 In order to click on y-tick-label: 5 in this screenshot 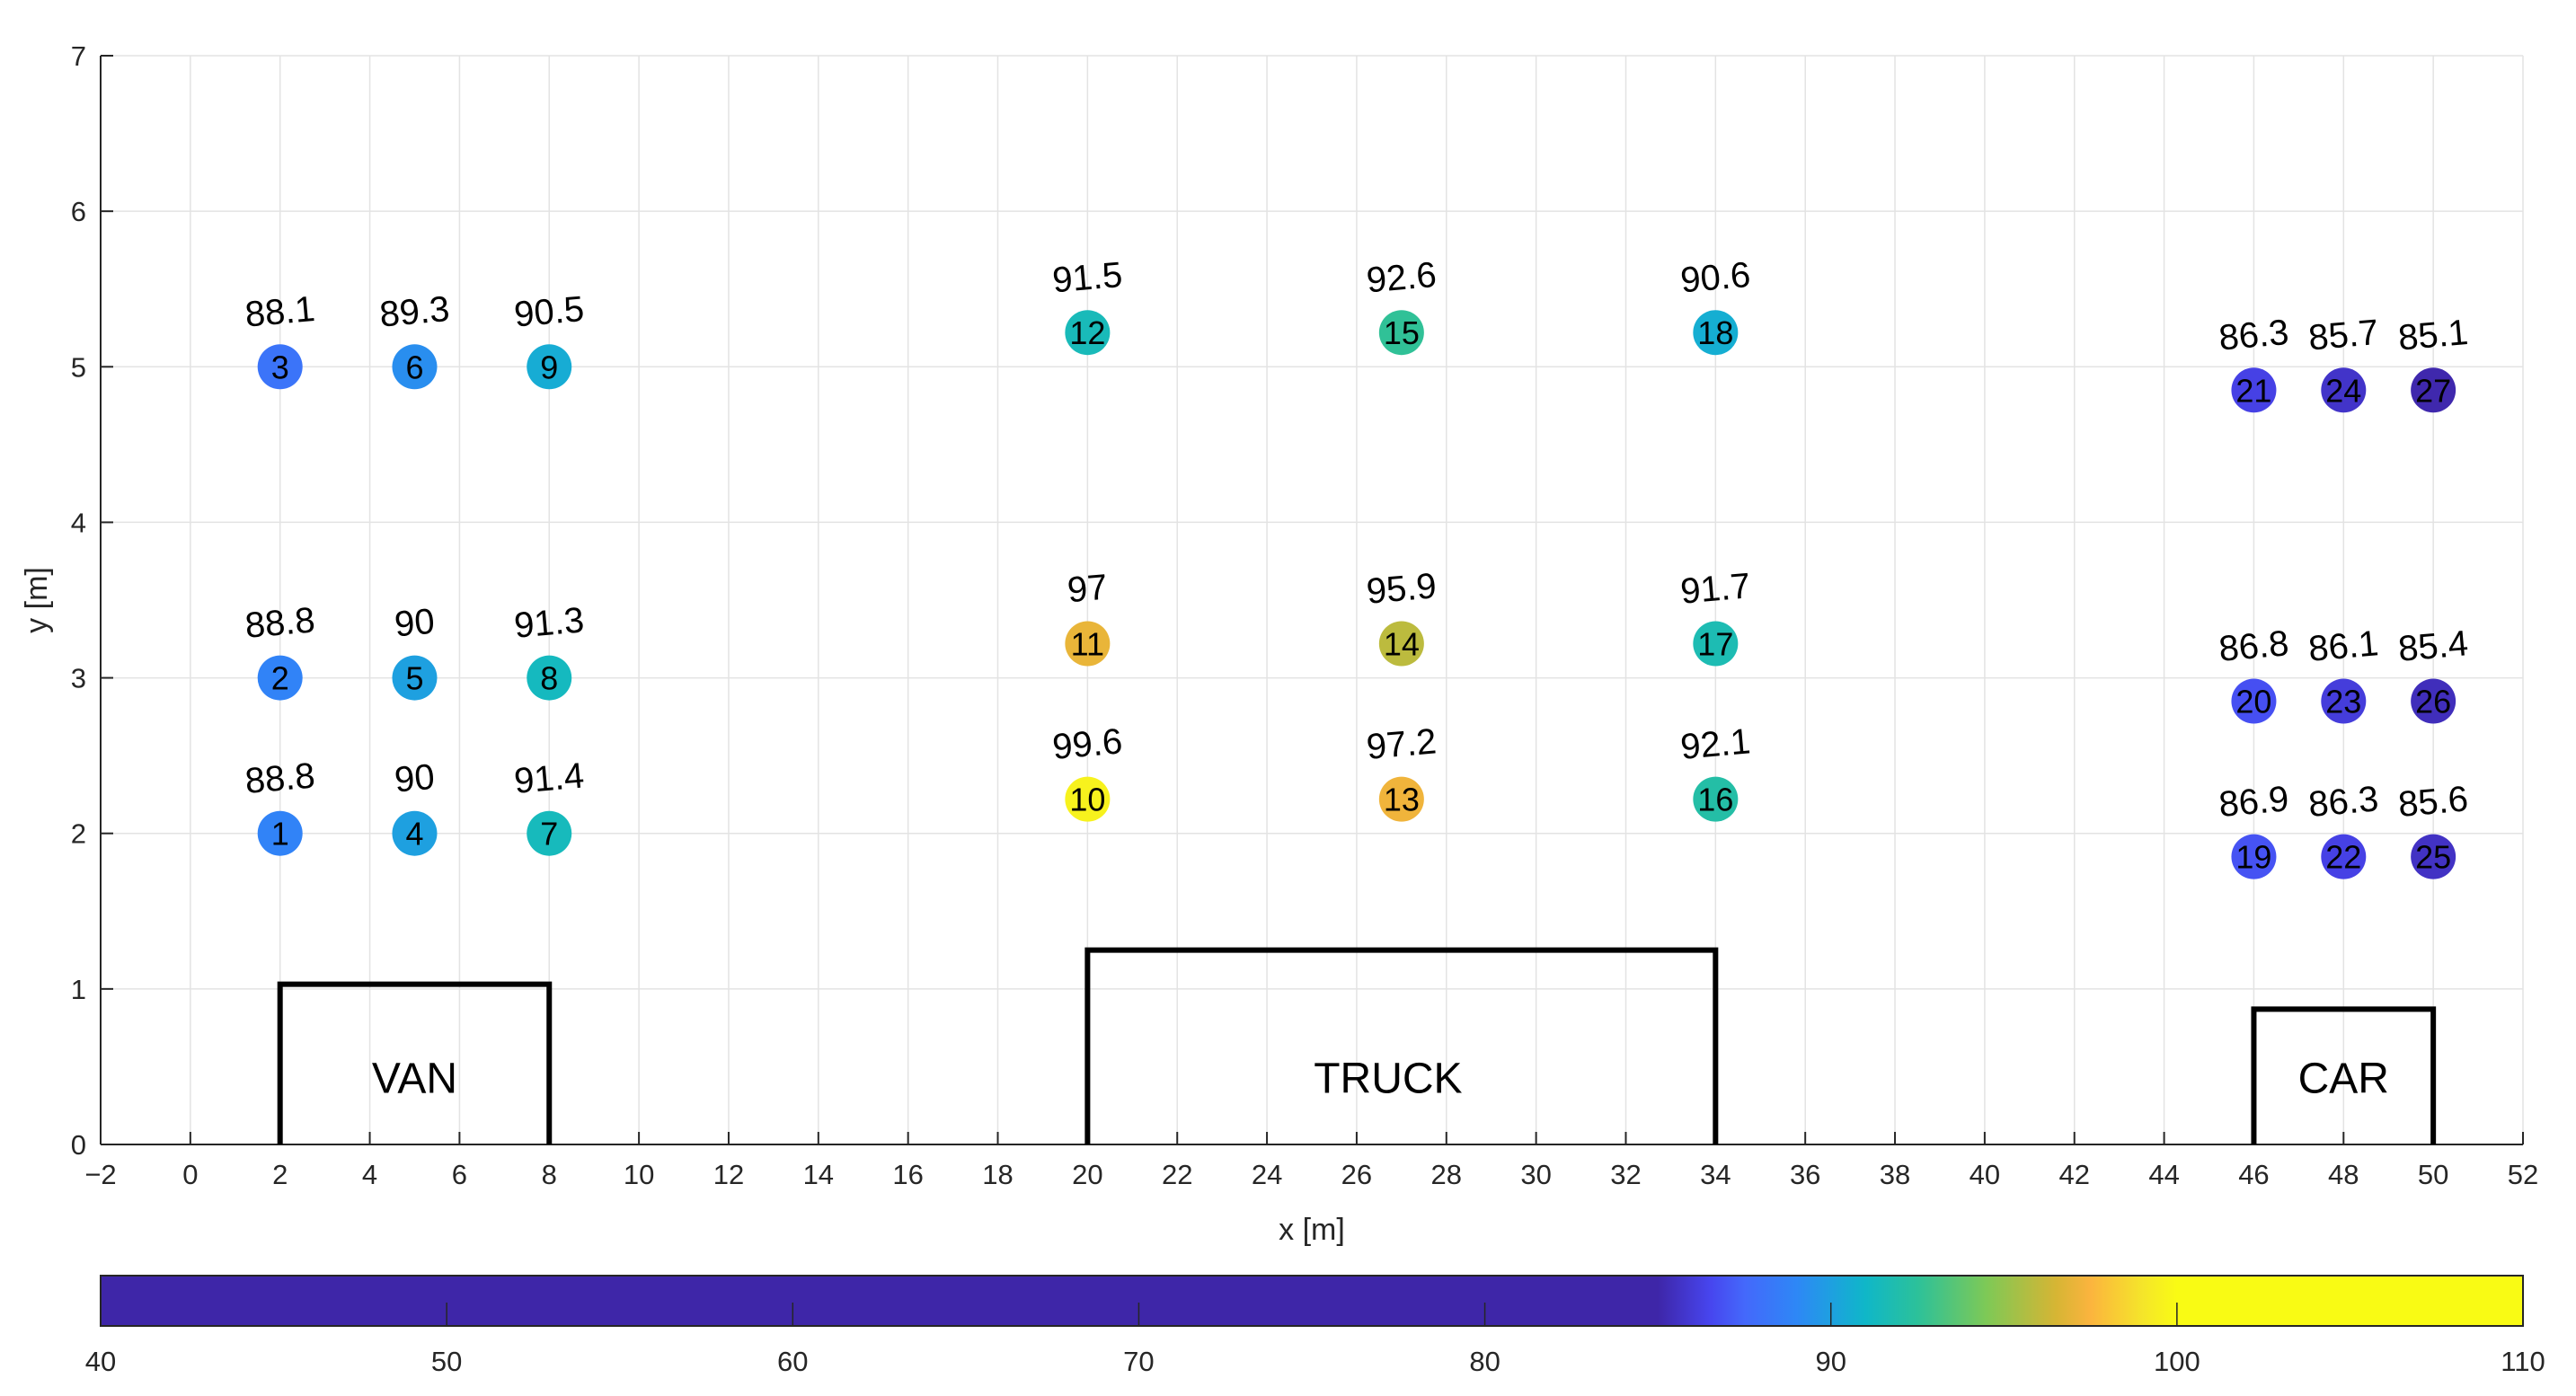, I will do `click(79, 367)`.